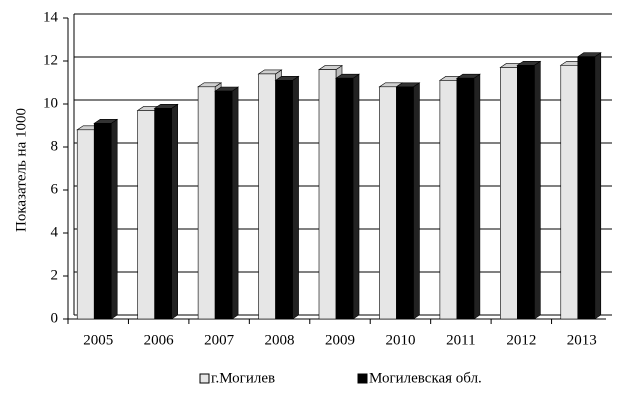  I want to click on x-tick-label: 2009, so click(340, 340).